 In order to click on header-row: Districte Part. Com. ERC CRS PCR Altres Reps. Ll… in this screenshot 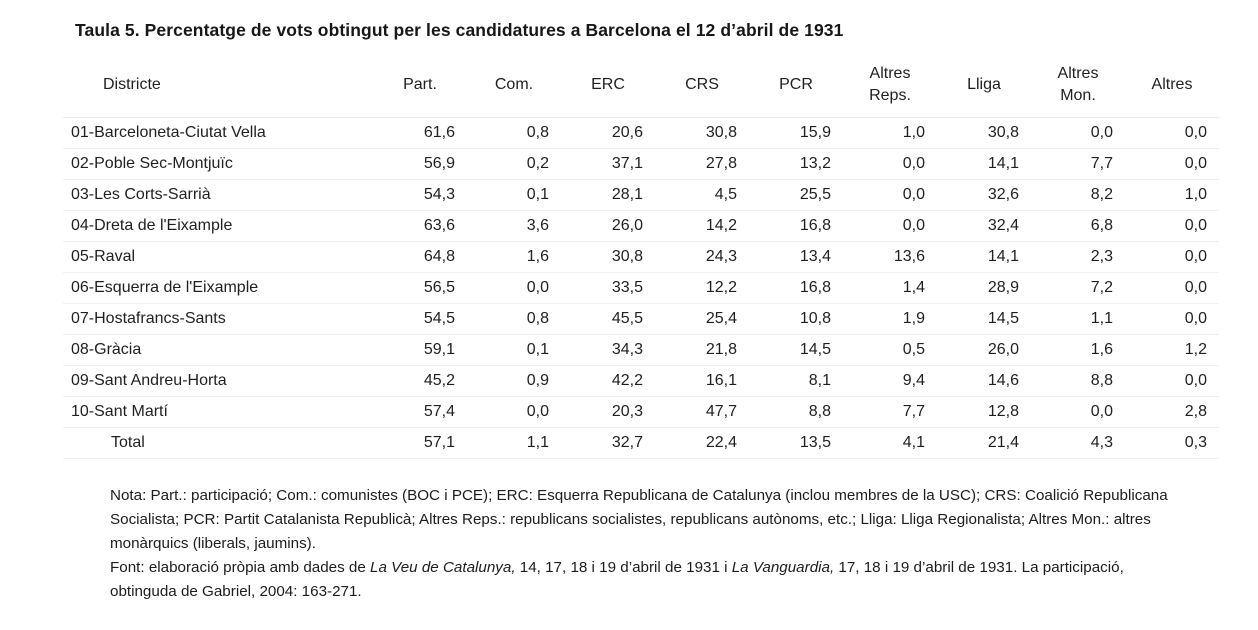, I will do `click(641, 86)`.